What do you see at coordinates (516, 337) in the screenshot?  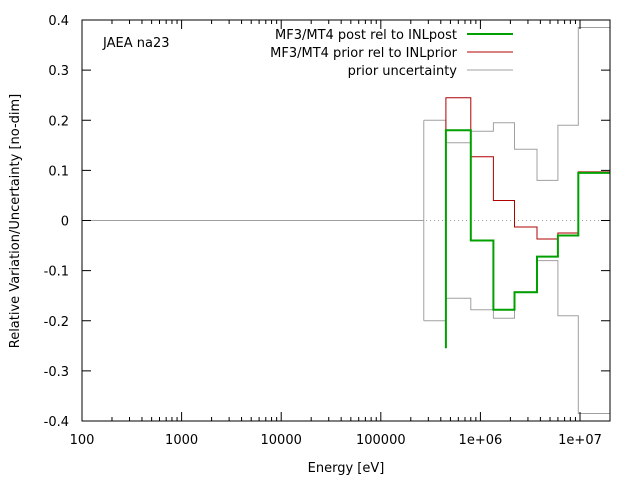 I see `prior-uncertainty-lower` at bounding box center [516, 337].